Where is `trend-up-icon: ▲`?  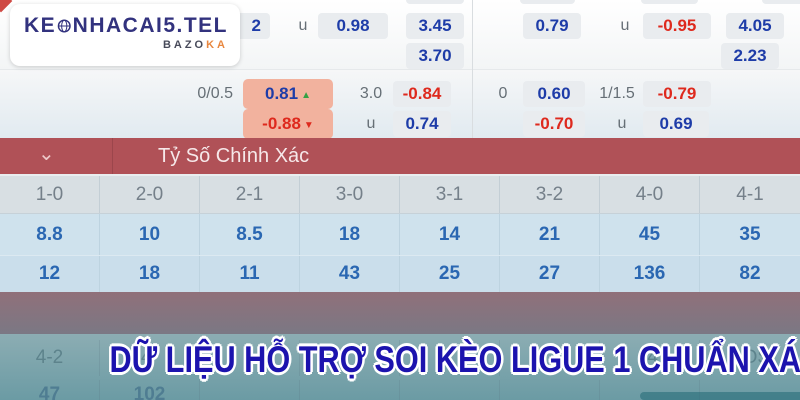 trend-up-icon: ▲ is located at coordinates (306, 95).